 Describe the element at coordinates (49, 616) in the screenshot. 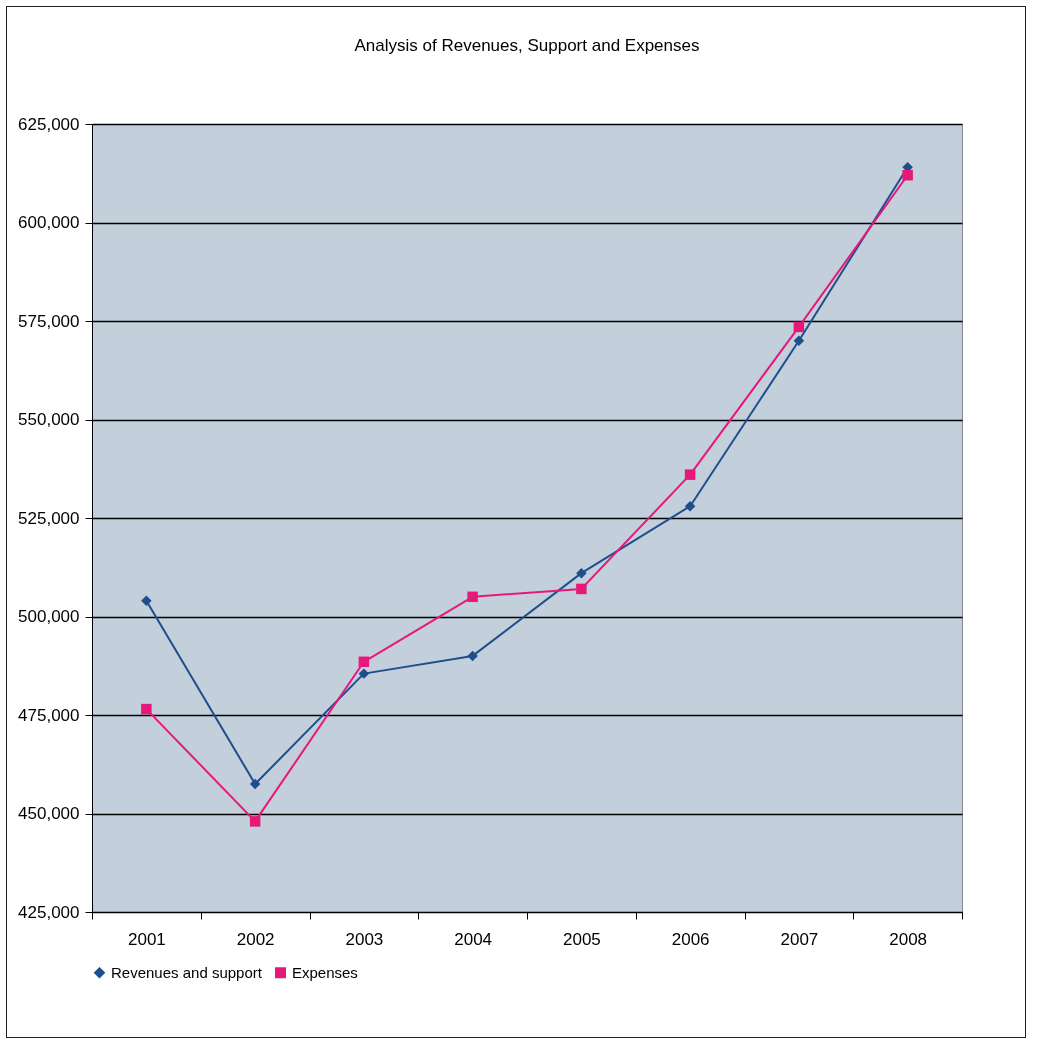

I see `y-tick-label: 500,000` at that location.